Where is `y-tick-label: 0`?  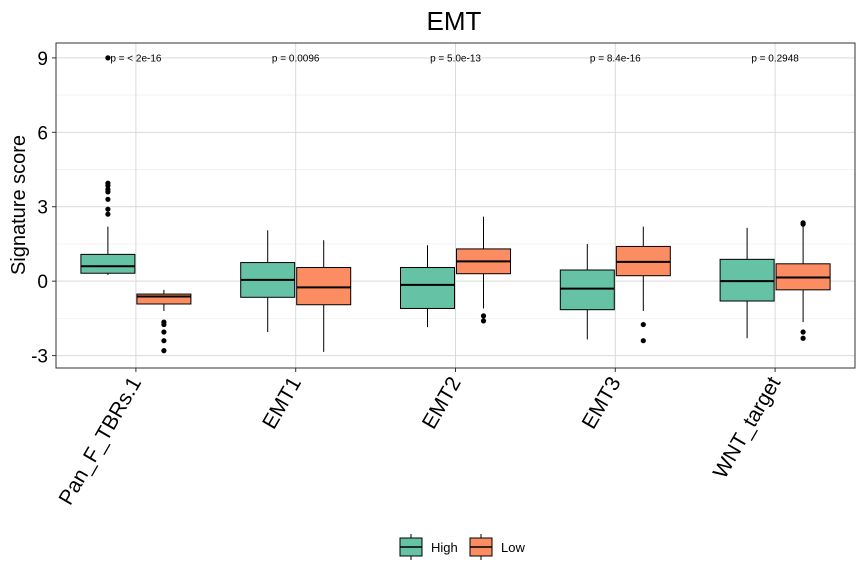 y-tick-label: 0 is located at coordinates (42, 282).